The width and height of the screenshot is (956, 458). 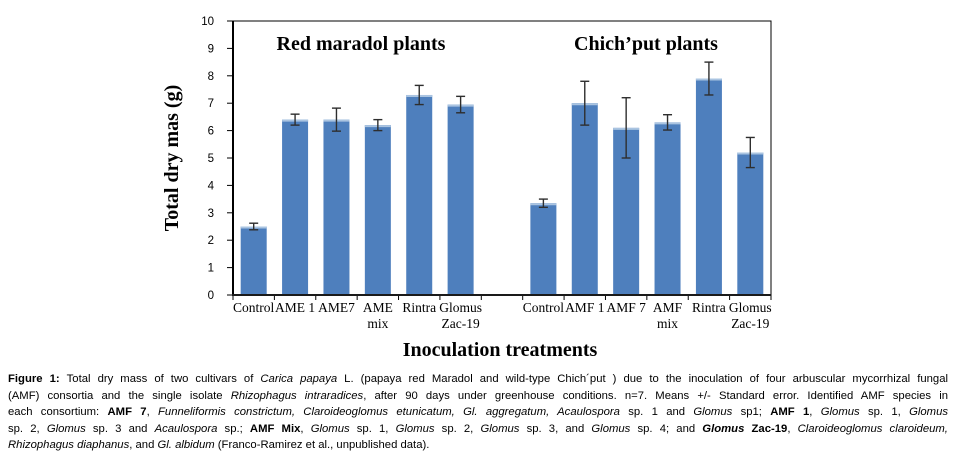 I want to click on caption-segment: (AMF) consortia and the single isolate, so click(x=119, y=395).